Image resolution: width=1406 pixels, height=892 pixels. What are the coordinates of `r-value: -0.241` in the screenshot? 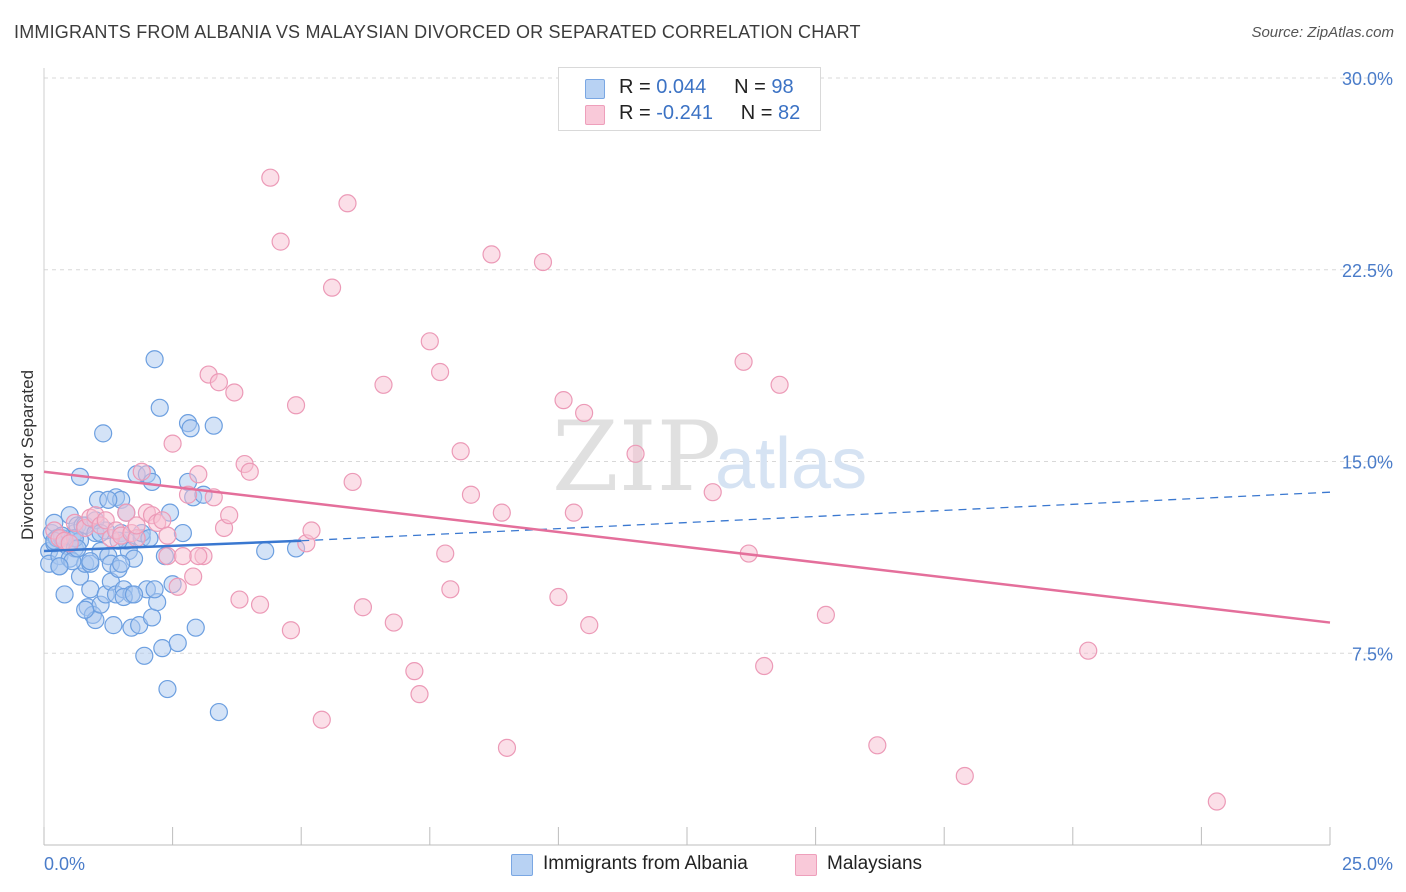 It's located at (684, 113).